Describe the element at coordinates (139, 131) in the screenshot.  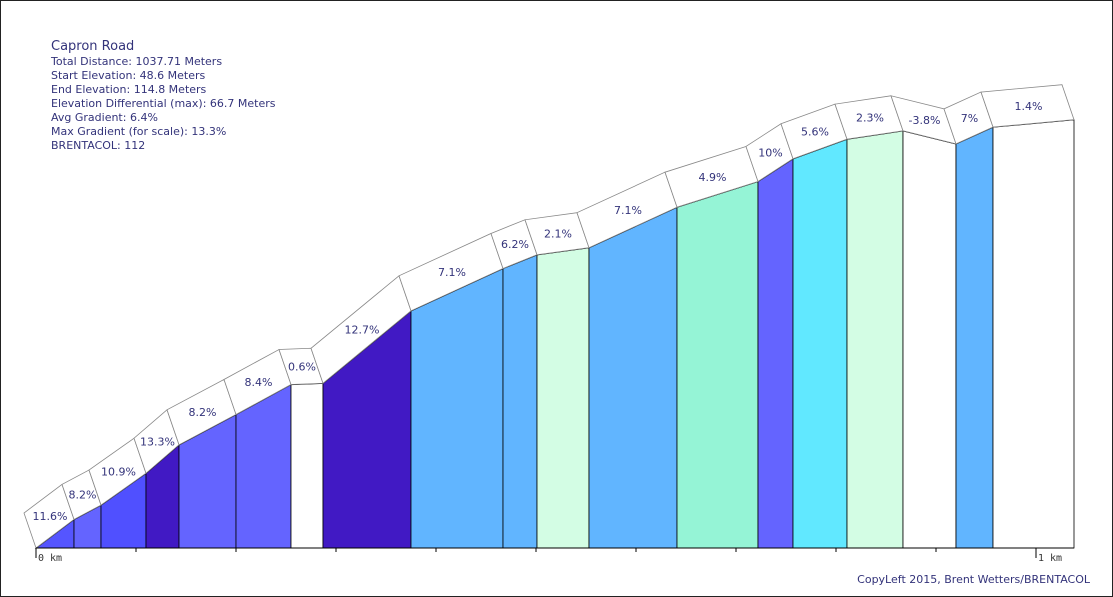
I see `max-gradient: Max Gradient (for scale): 13.3%` at that location.